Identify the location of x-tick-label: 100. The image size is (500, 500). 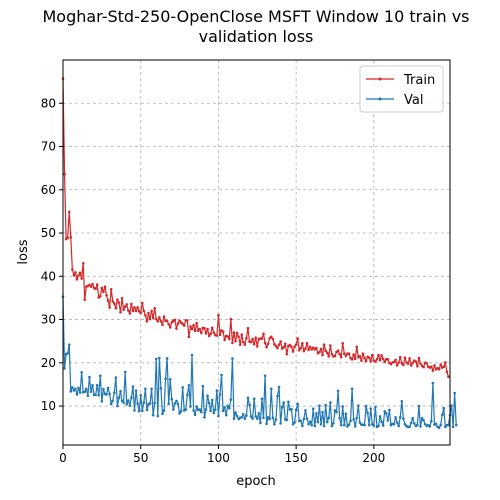
(218, 458).